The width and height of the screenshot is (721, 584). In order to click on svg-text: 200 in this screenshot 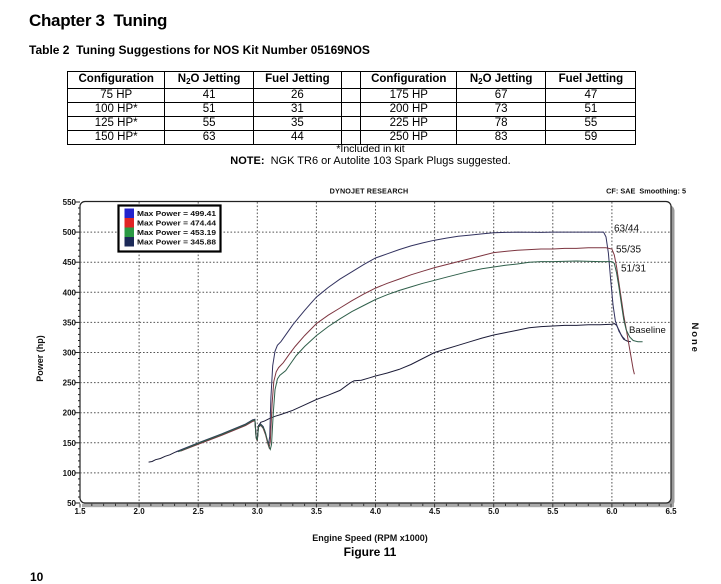, I will do `click(70, 413)`.